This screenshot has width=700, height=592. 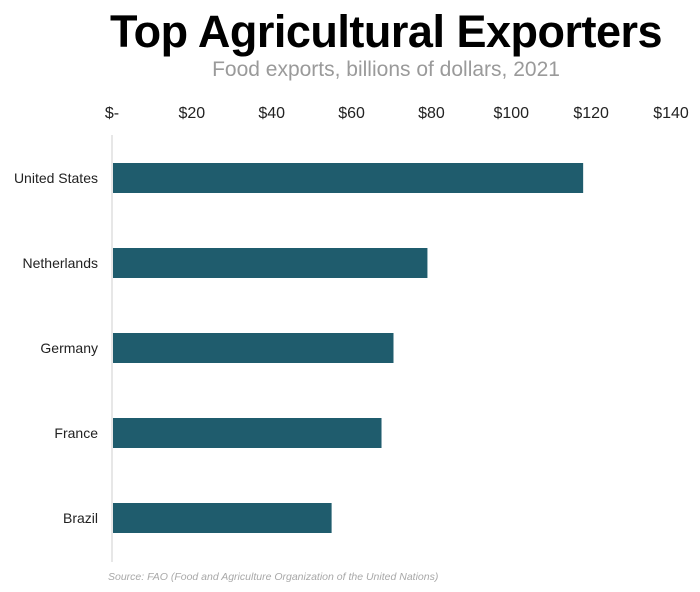 What do you see at coordinates (351, 113) in the screenshot?
I see `x-tick-label: $60` at bounding box center [351, 113].